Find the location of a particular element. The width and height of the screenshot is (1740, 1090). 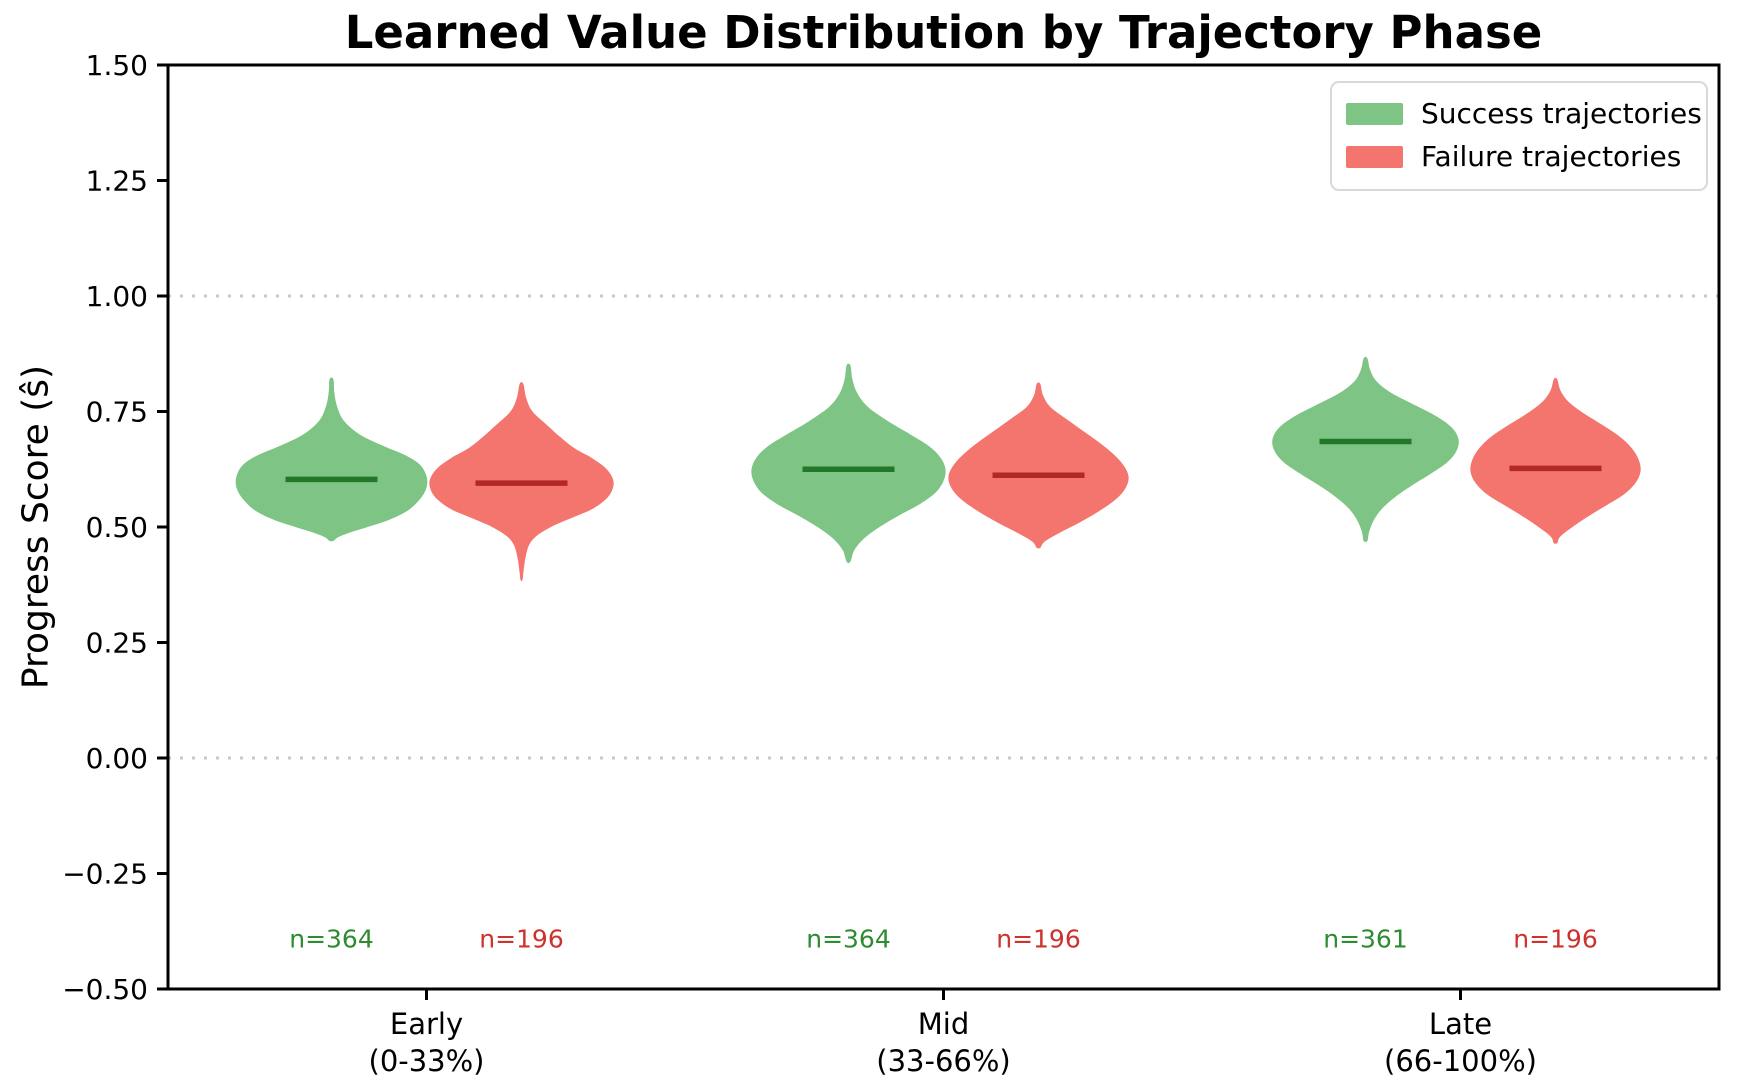

violin-early-success is located at coordinates (331, 459).